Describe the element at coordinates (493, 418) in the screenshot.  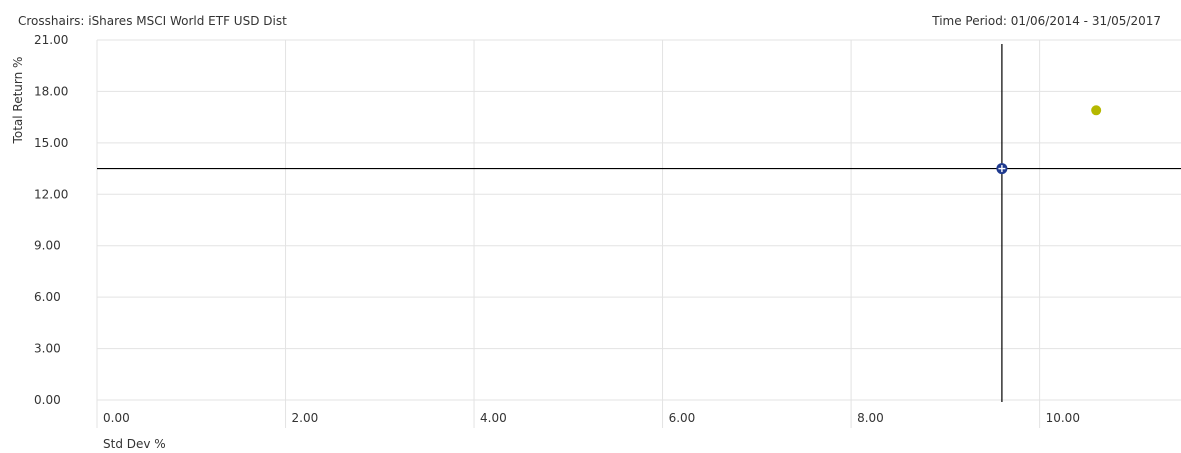
I see `x-tick-label: 4.00` at that location.